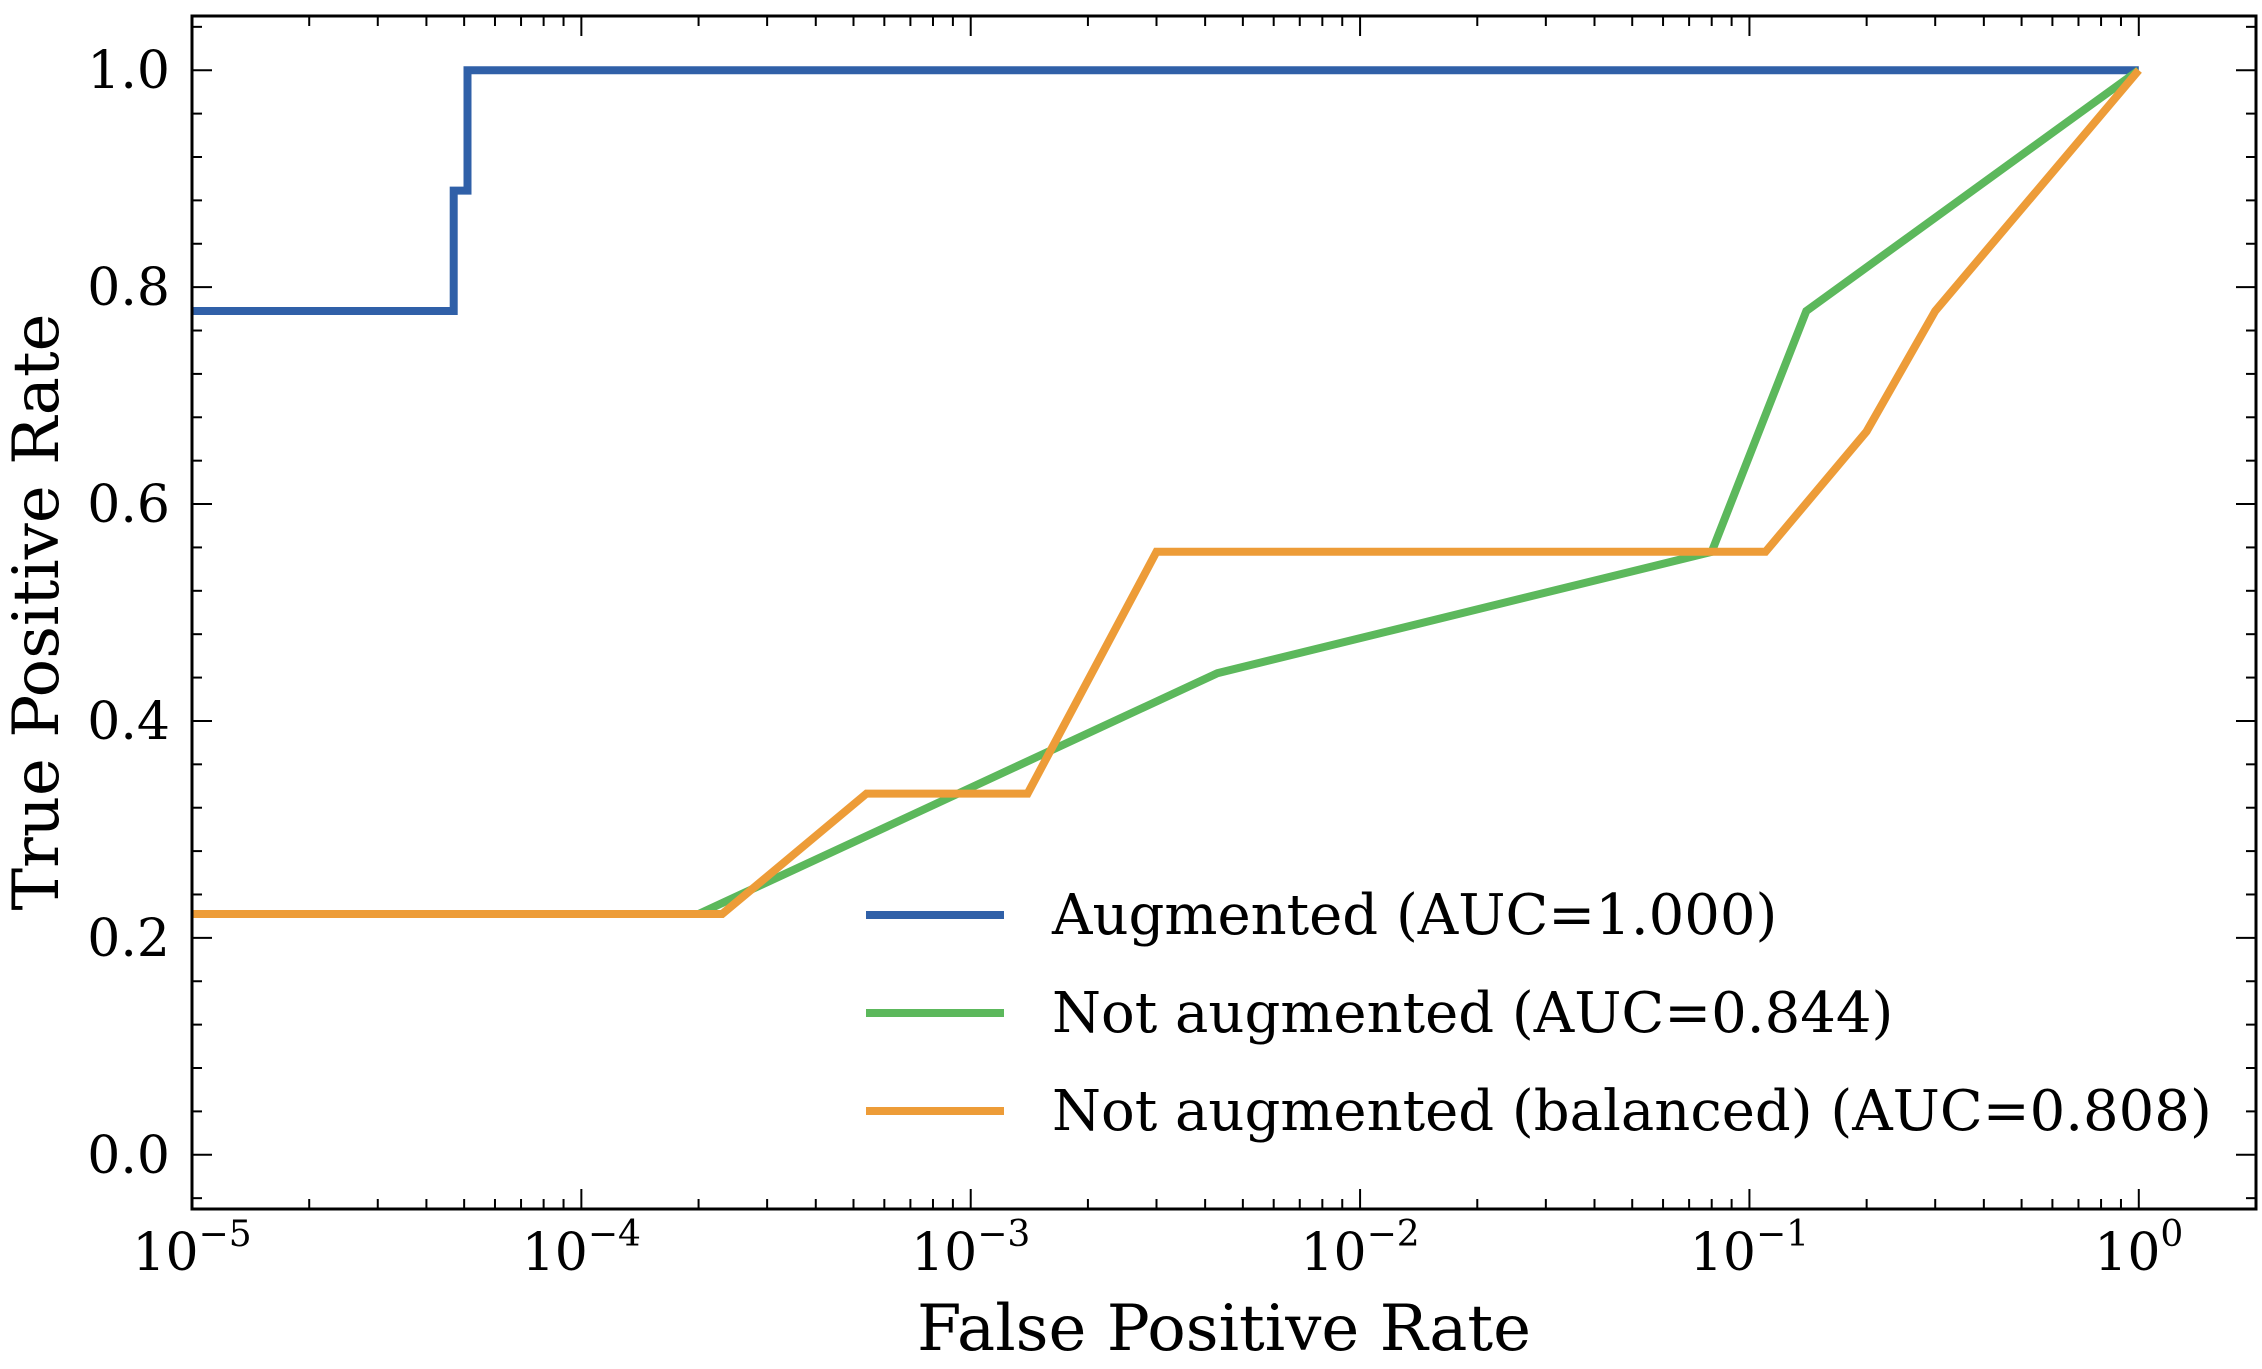 This screenshot has height=1369, width=2262. What do you see at coordinates (581, 1248) in the screenshot?
I see `x-tick-label: 10⁻⁴` at bounding box center [581, 1248].